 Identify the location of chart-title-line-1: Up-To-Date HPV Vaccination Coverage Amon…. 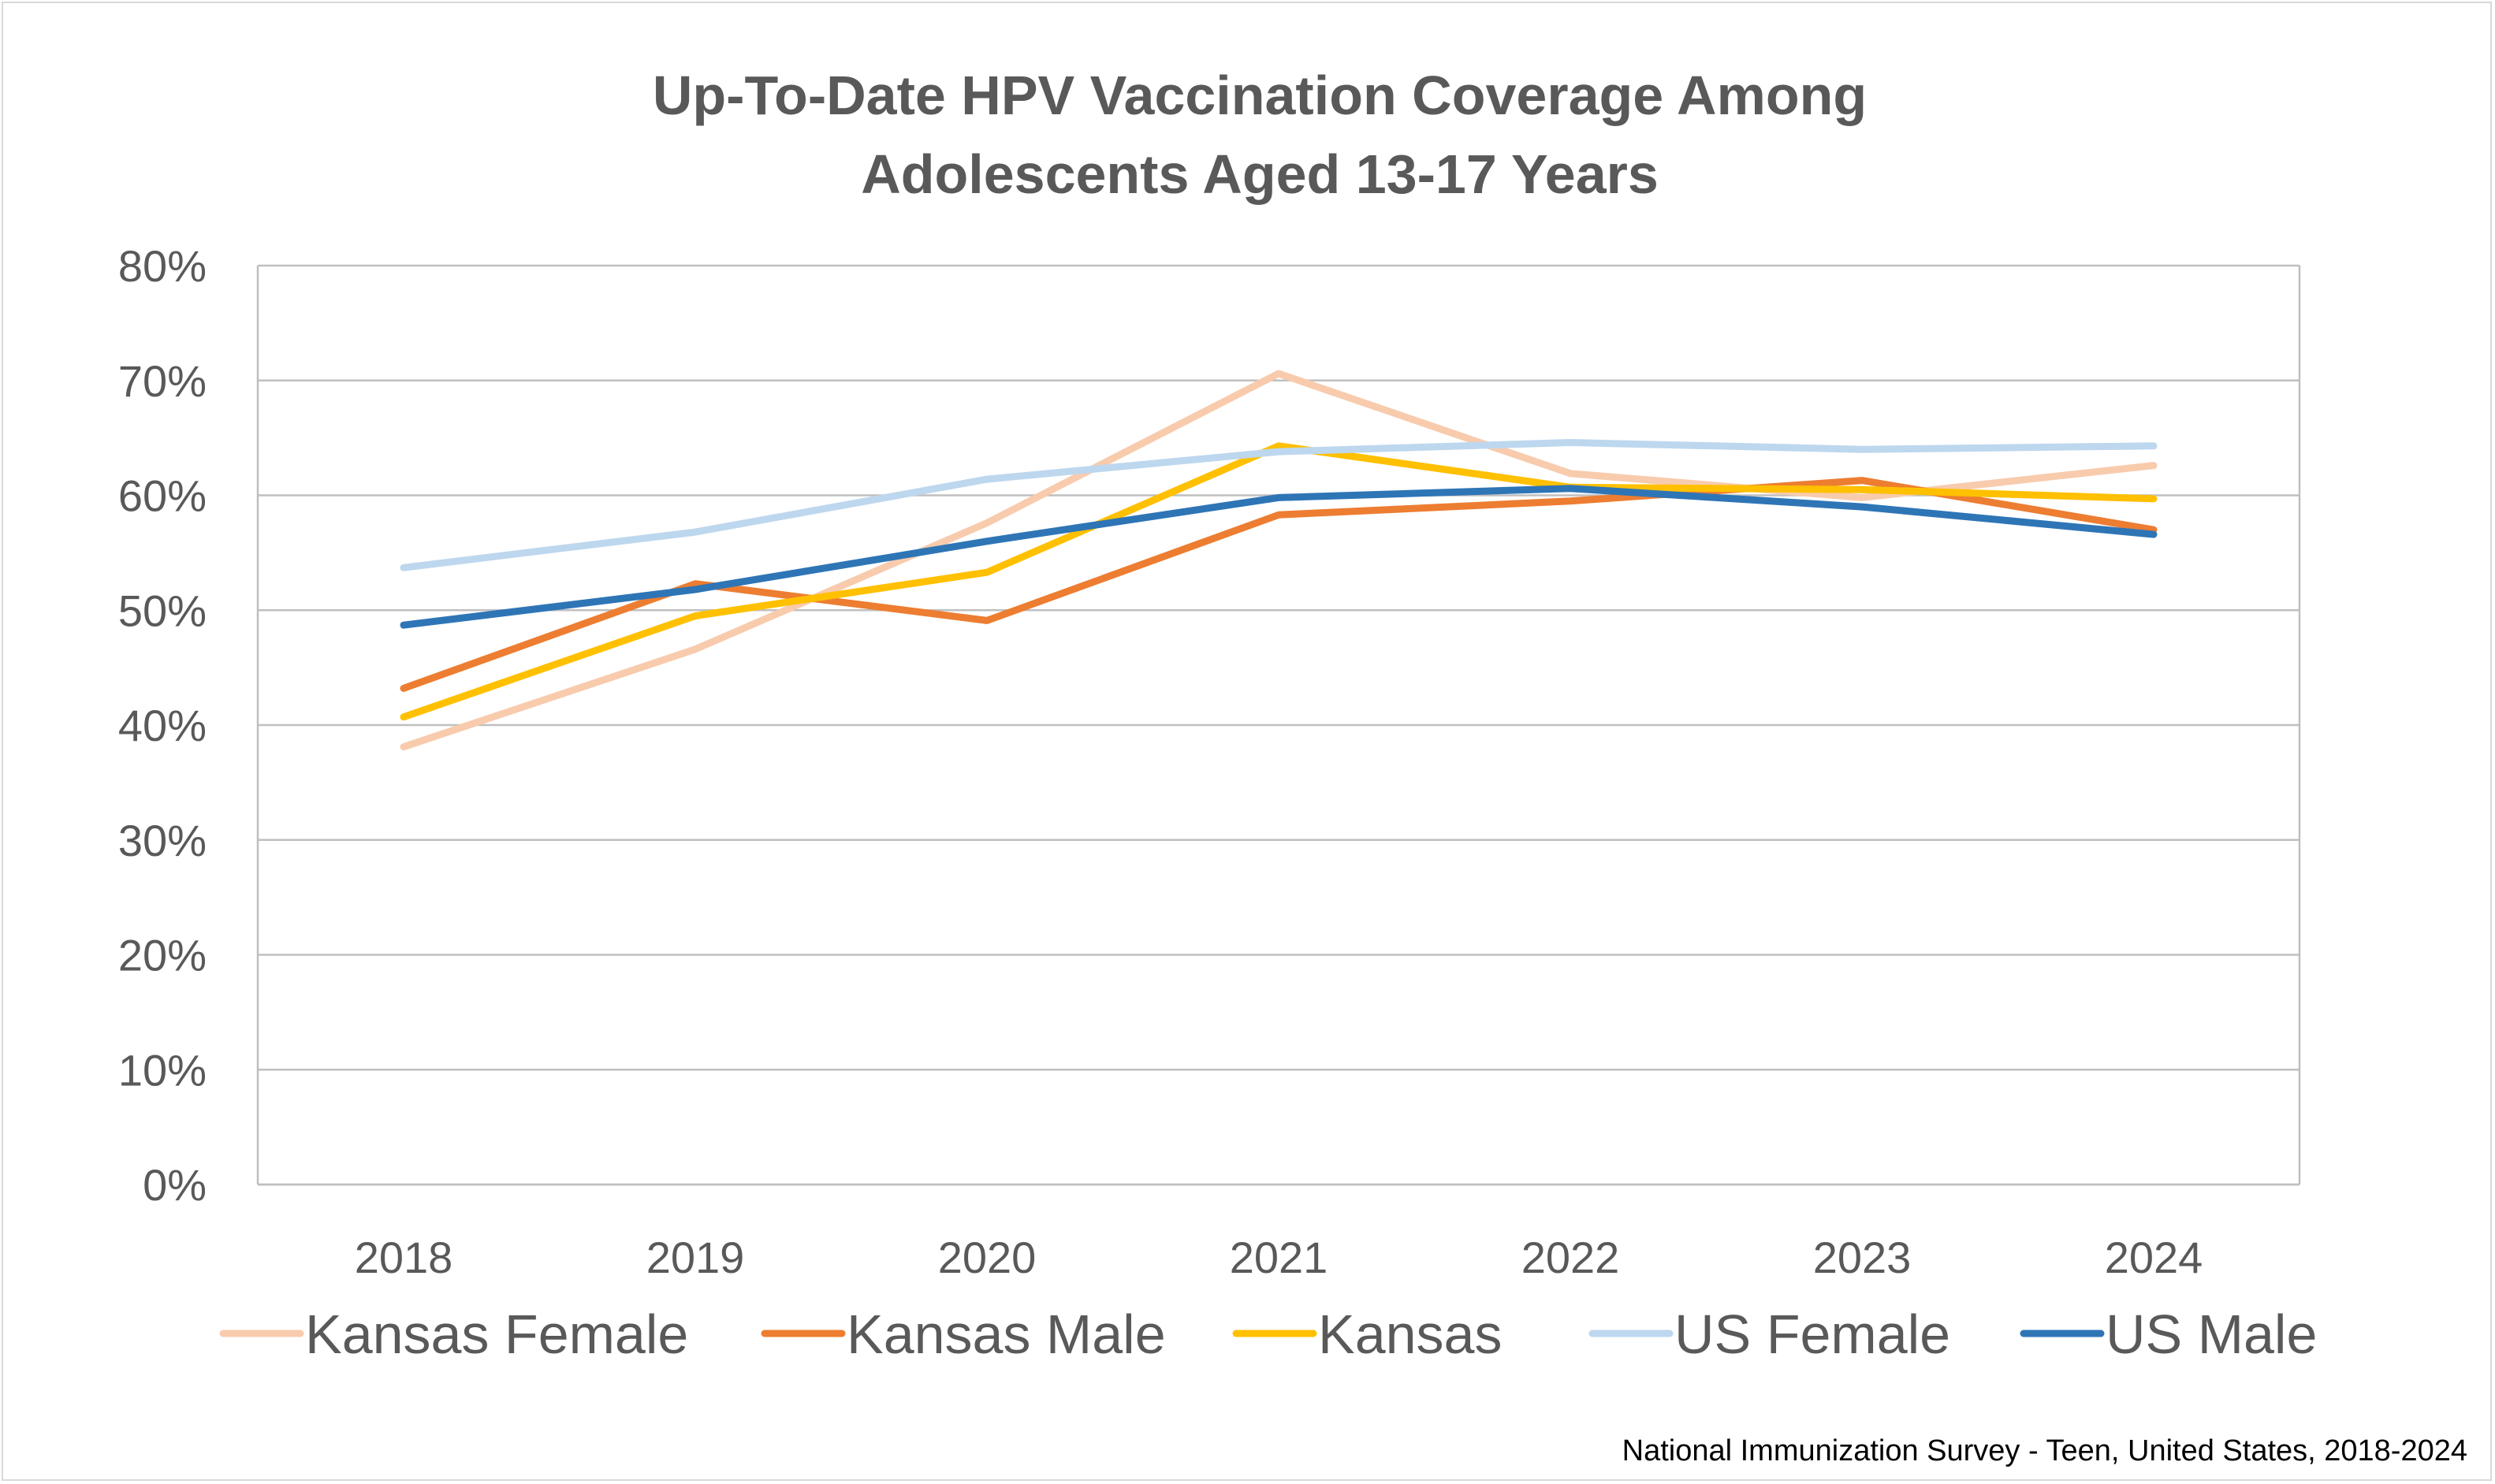
(1260, 95).